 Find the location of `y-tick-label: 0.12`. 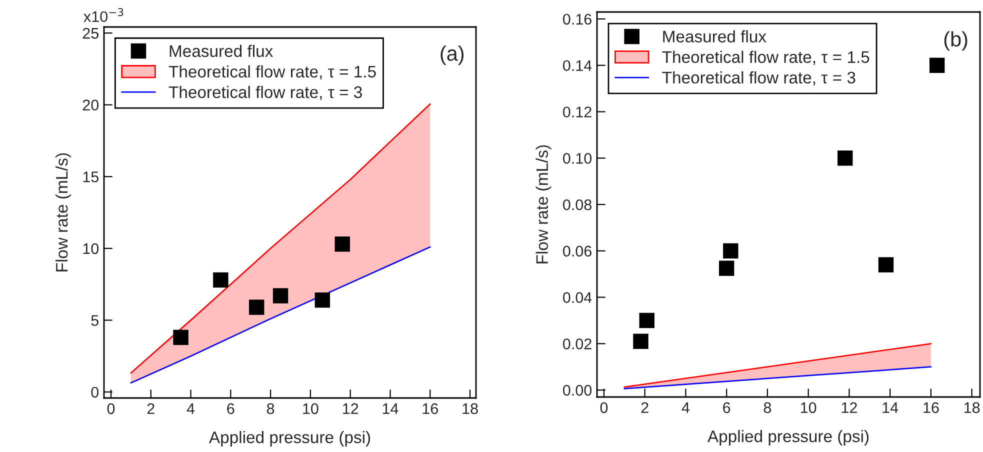

y-tick-label: 0.12 is located at coordinates (577, 112).